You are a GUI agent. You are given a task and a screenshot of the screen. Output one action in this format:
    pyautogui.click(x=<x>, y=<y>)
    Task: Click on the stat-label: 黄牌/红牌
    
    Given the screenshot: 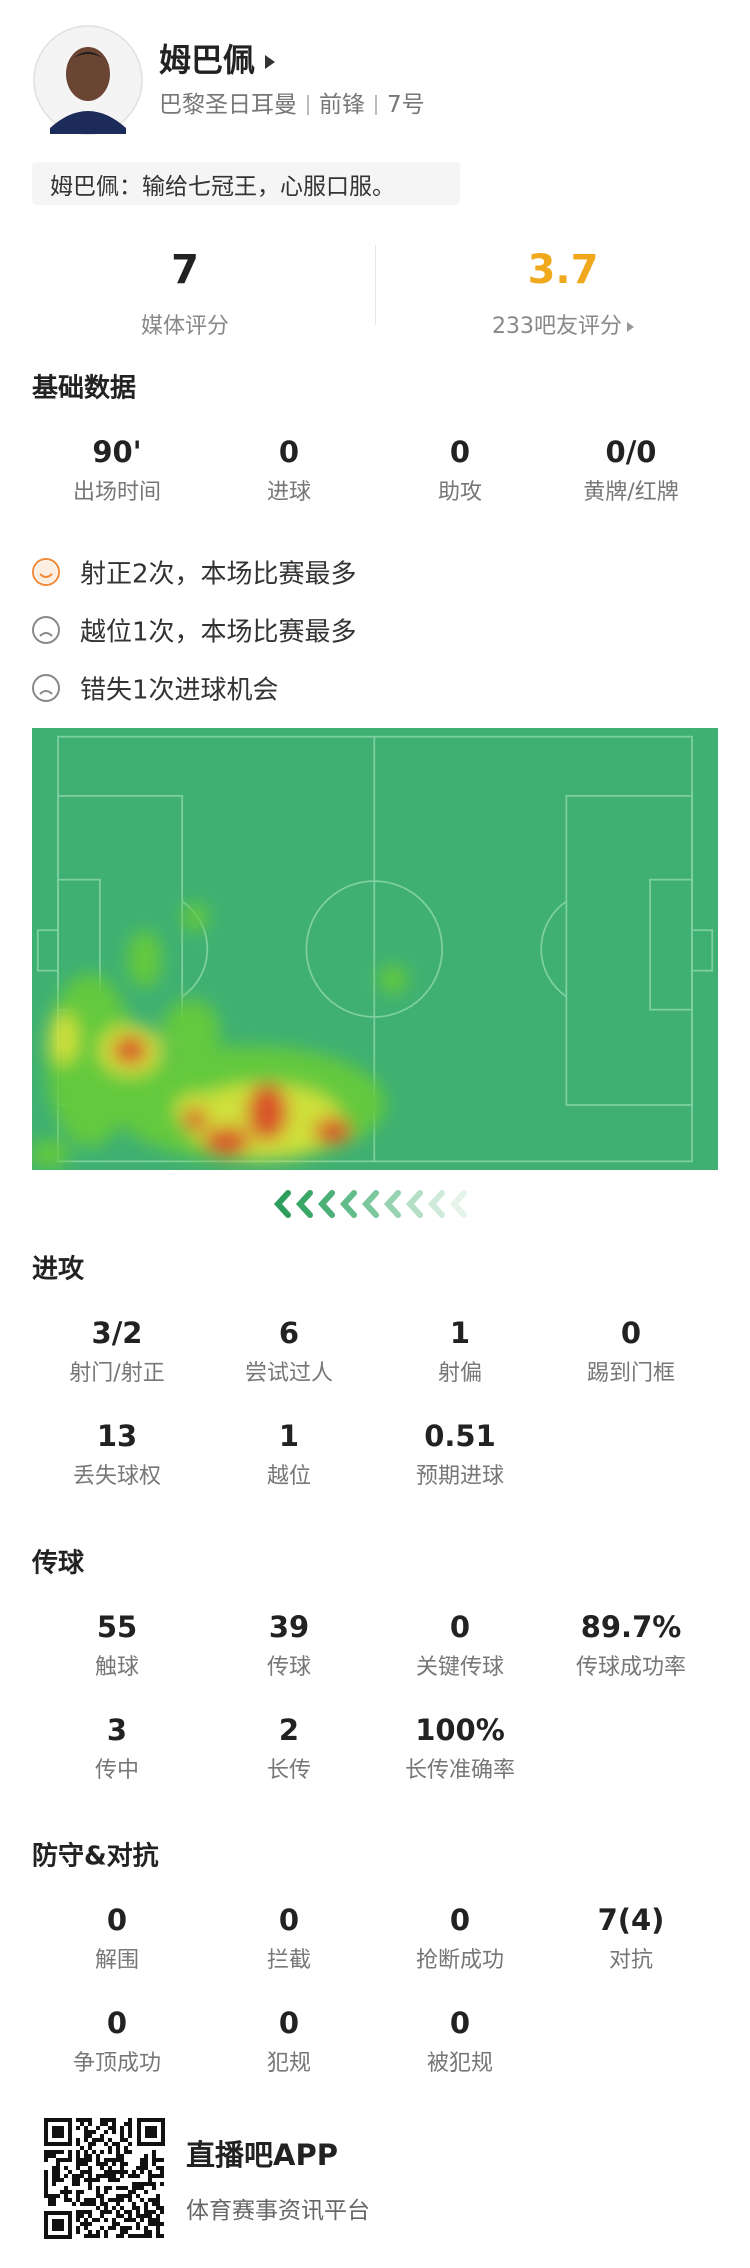 What is the action you would take?
    pyautogui.click(x=631, y=492)
    